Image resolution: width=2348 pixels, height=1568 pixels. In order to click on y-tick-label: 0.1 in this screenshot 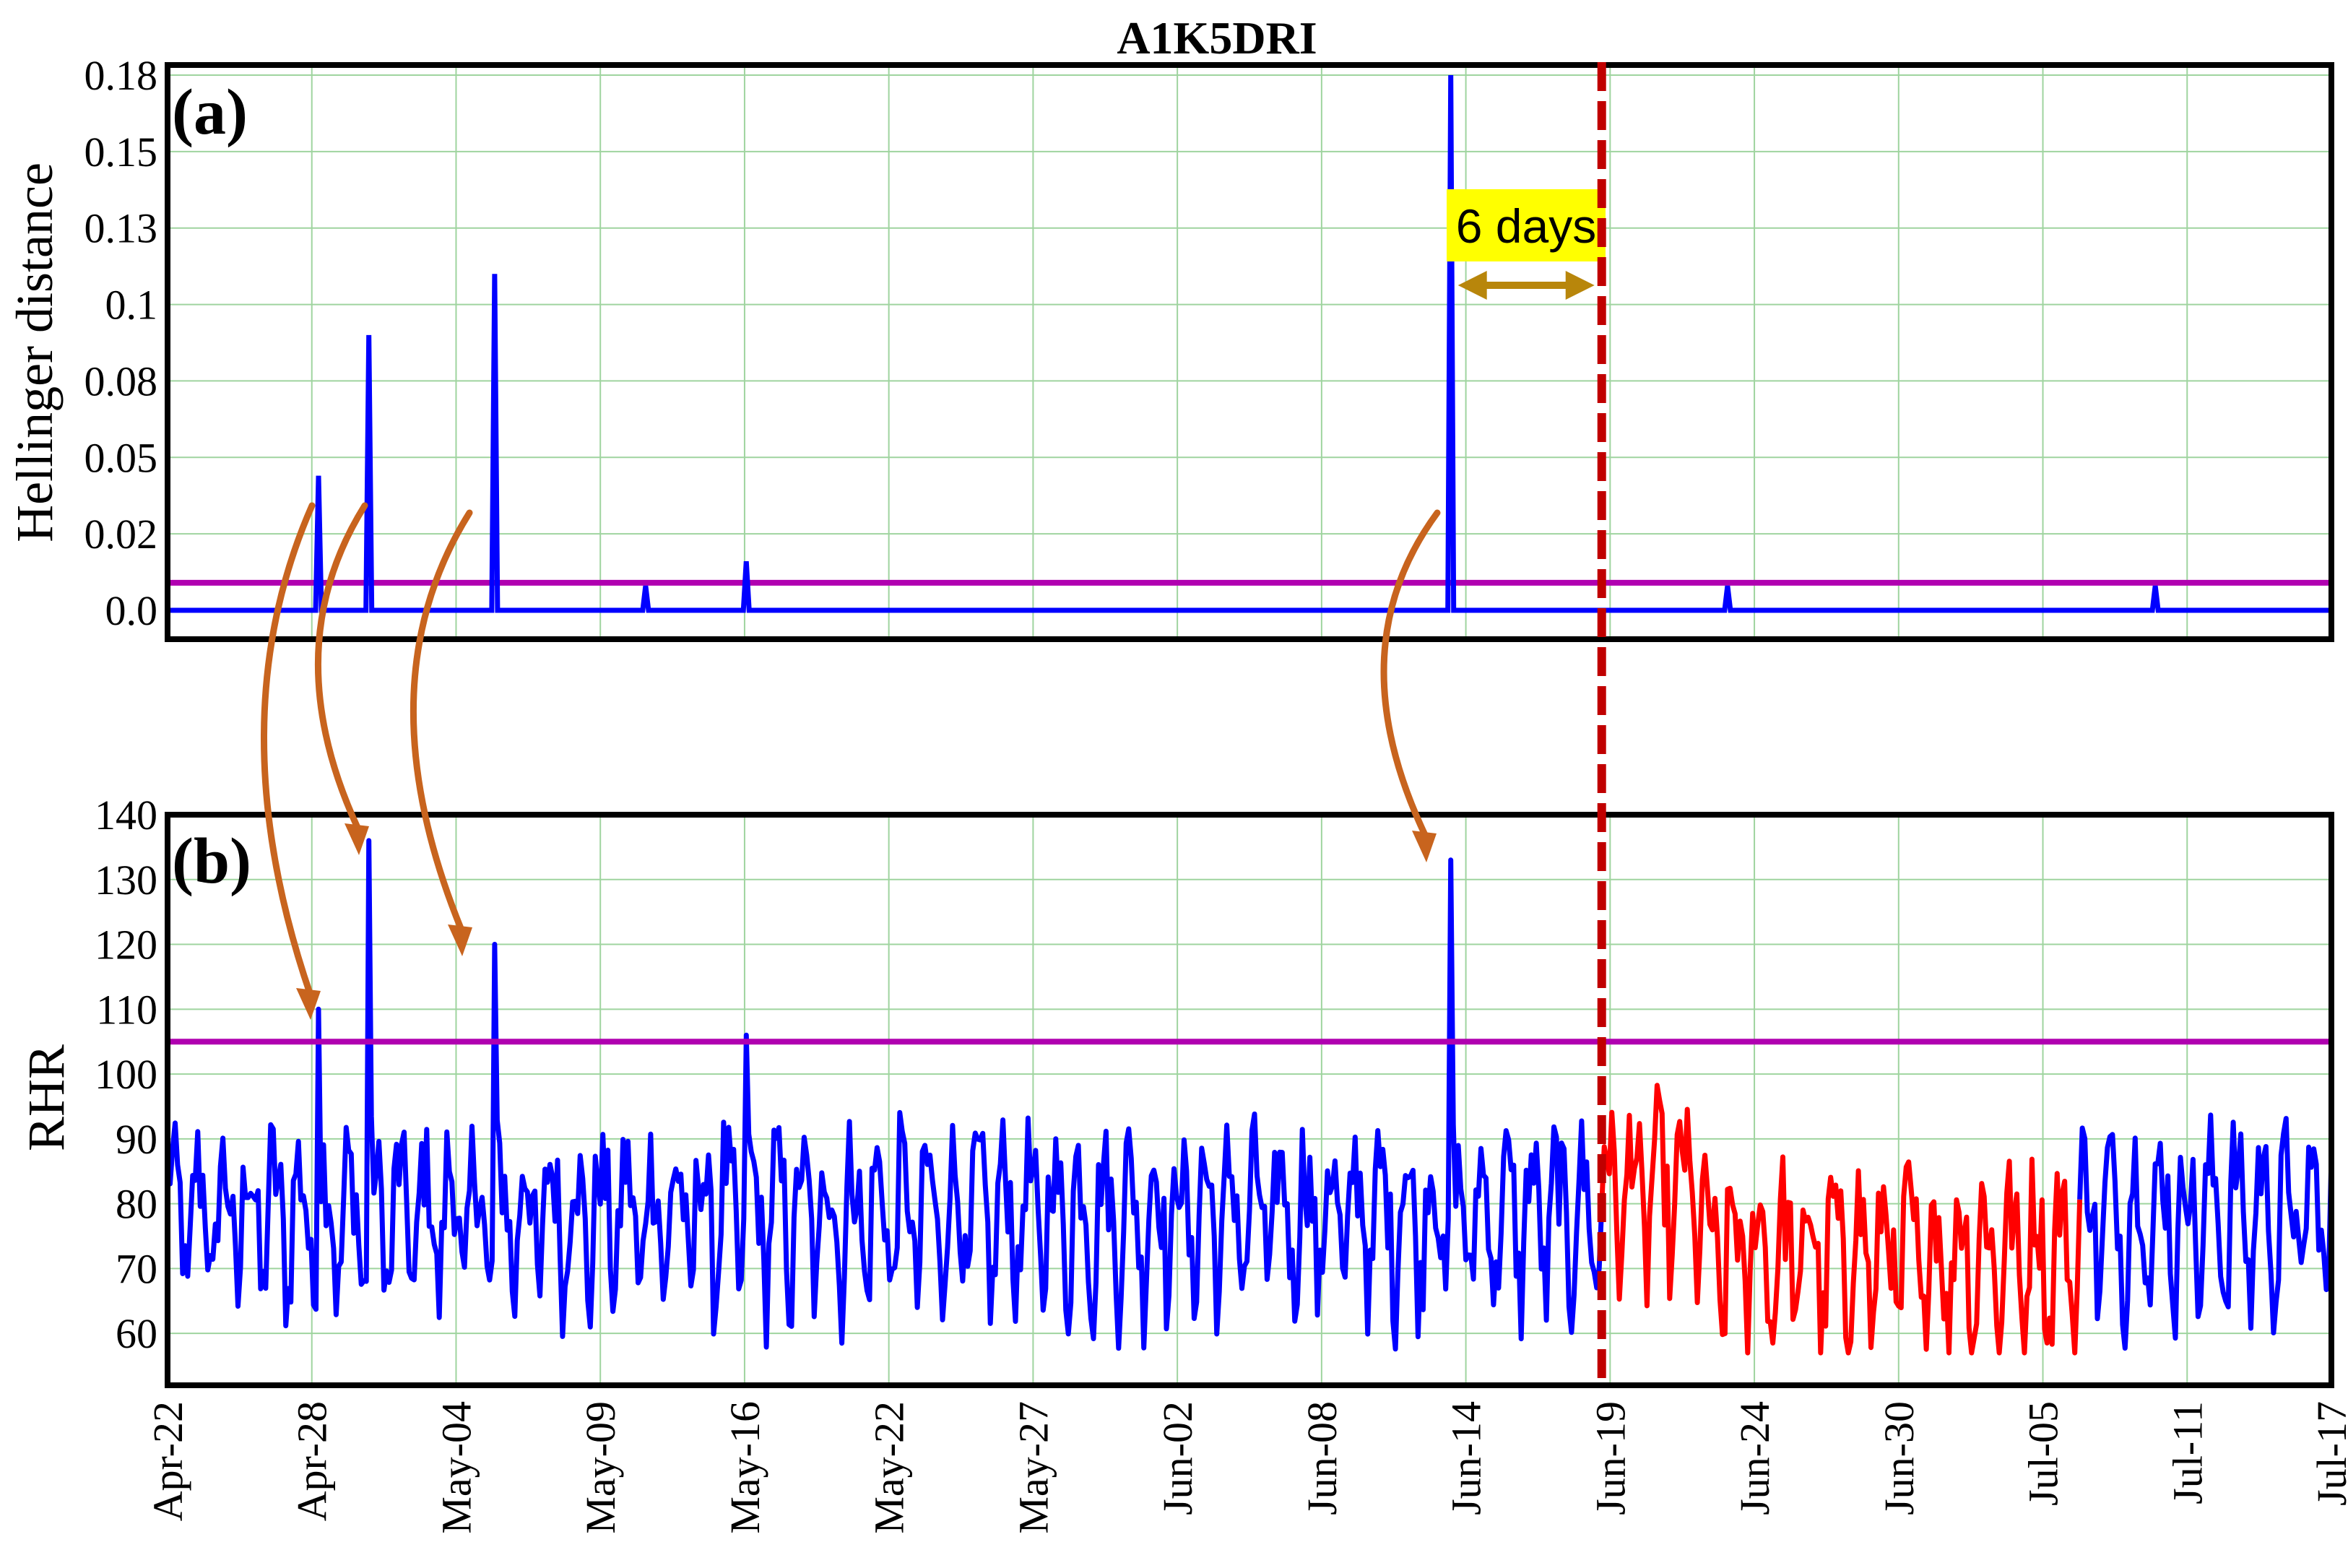, I will do `click(131, 305)`.